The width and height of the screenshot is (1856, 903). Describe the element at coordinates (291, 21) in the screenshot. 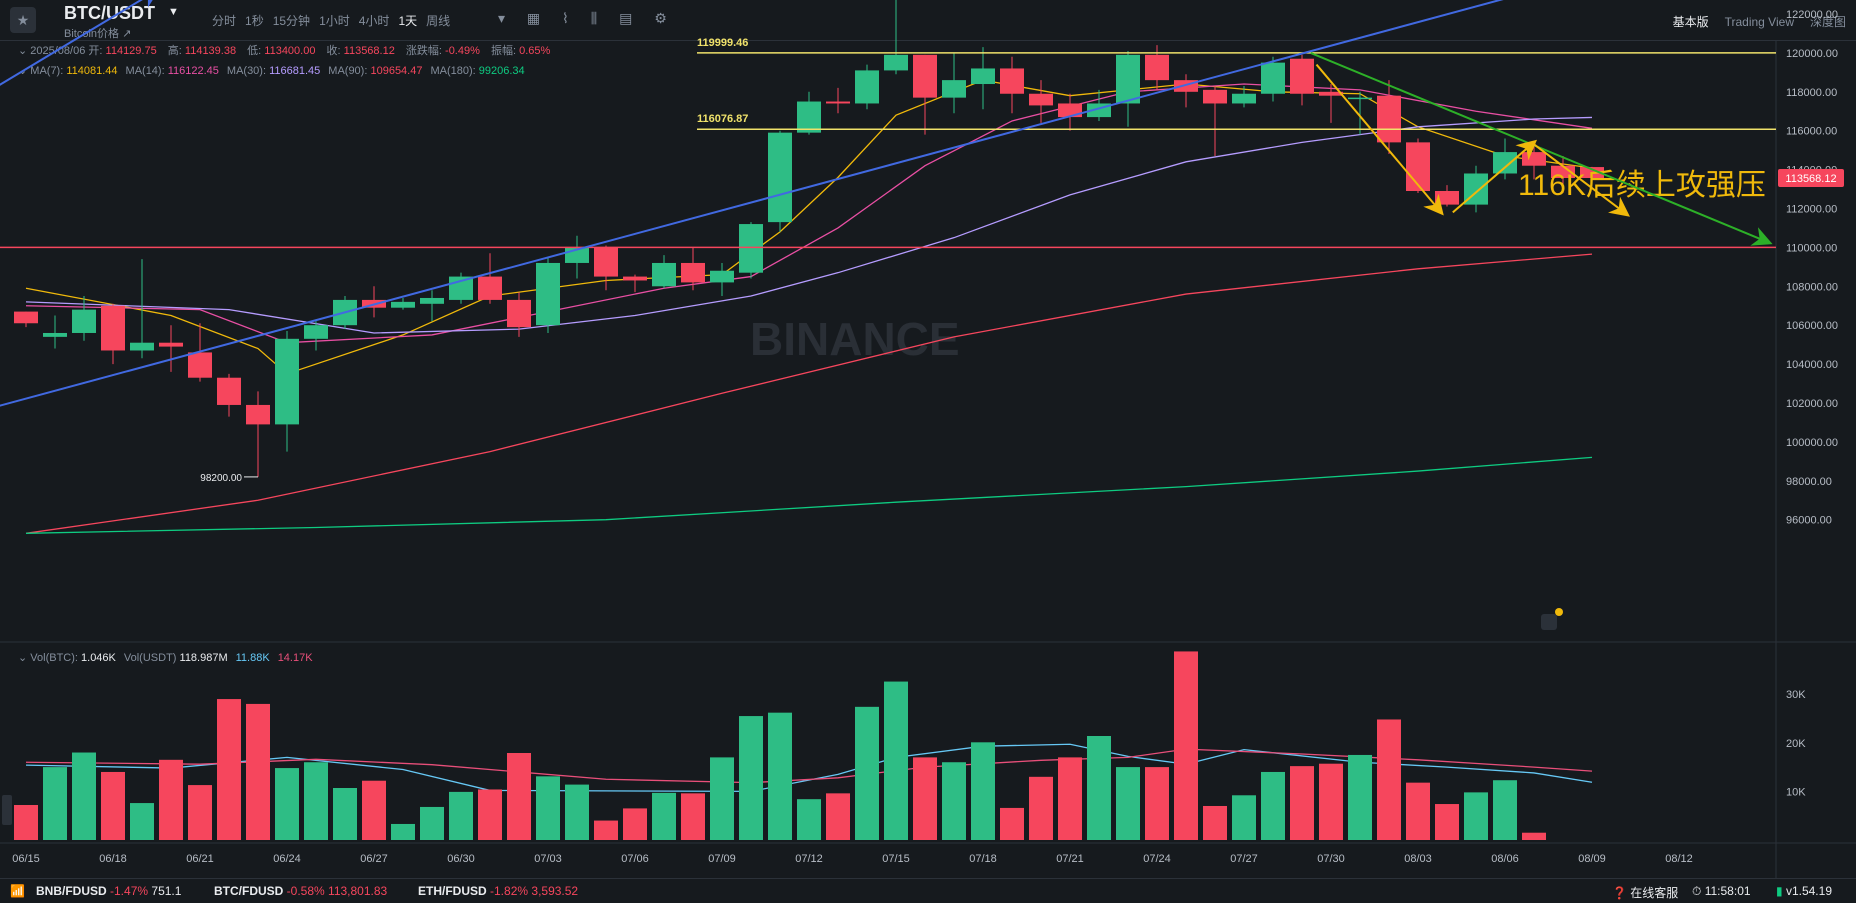

I see `interval-2: 15分钟` at that location.